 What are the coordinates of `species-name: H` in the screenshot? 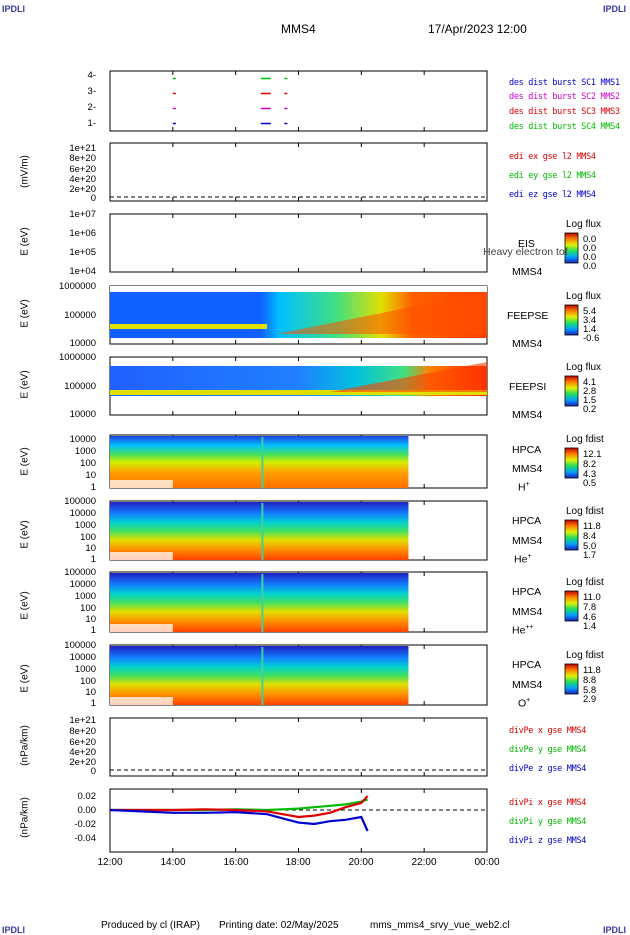 It's located at (522, 487).